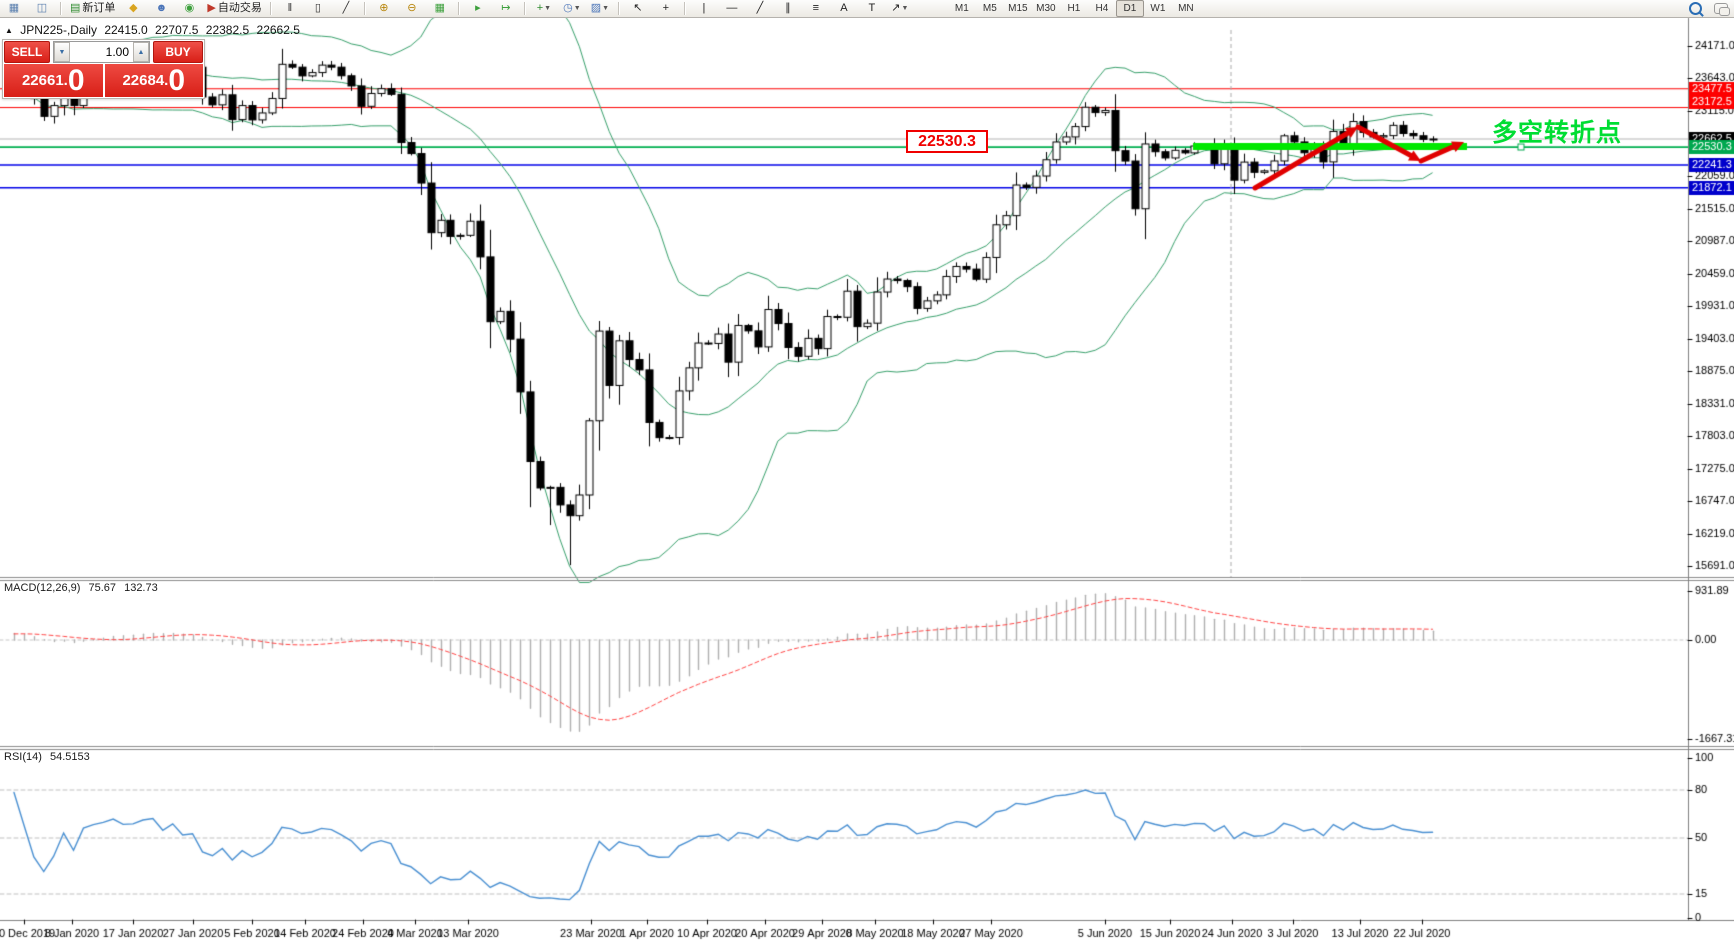 The width and height of the screenshot is (1734, 943). I want to click on macd-main-value: 75.67, so click(102, 588).